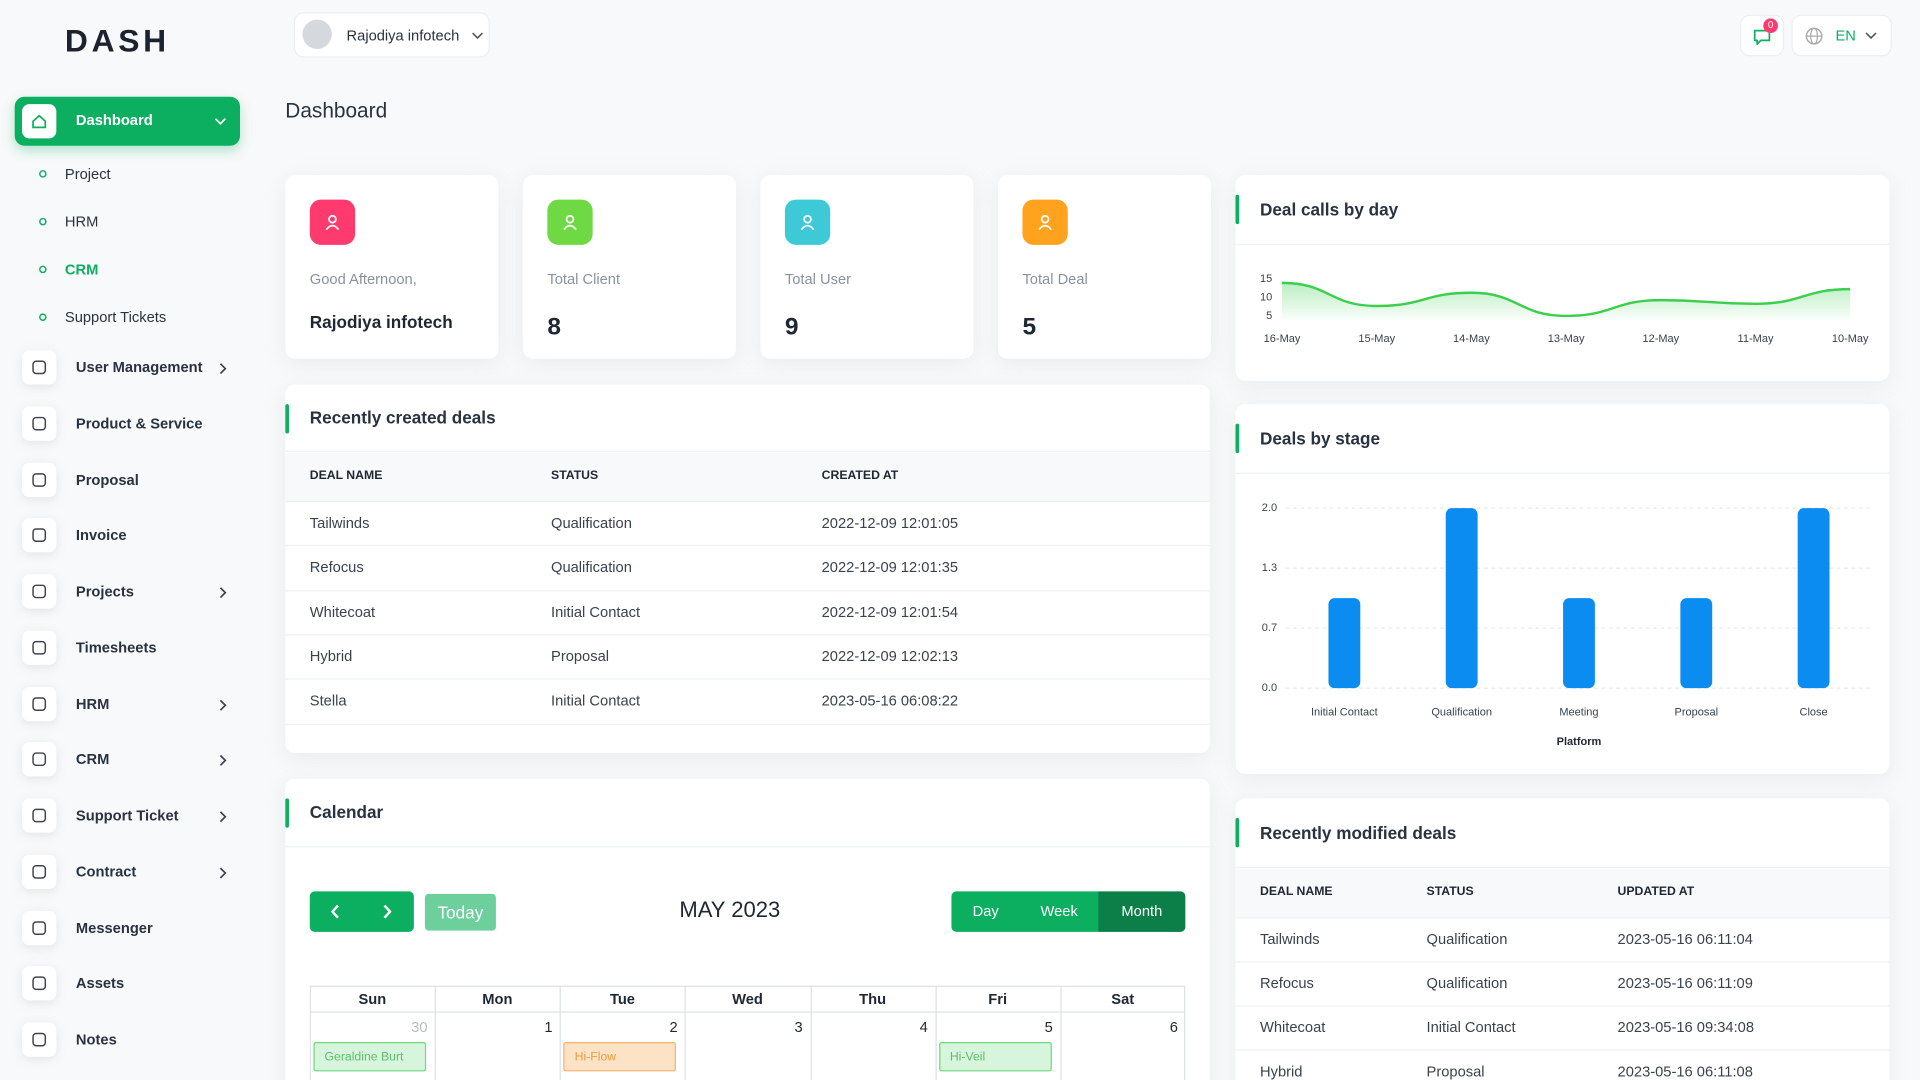 The image size is (1920, 1080). What do you see at coordinates (890, 523) in the screenshot?
I see `table-cell: 2022-12-09 12:01:05` at bounding box center [890, 523].